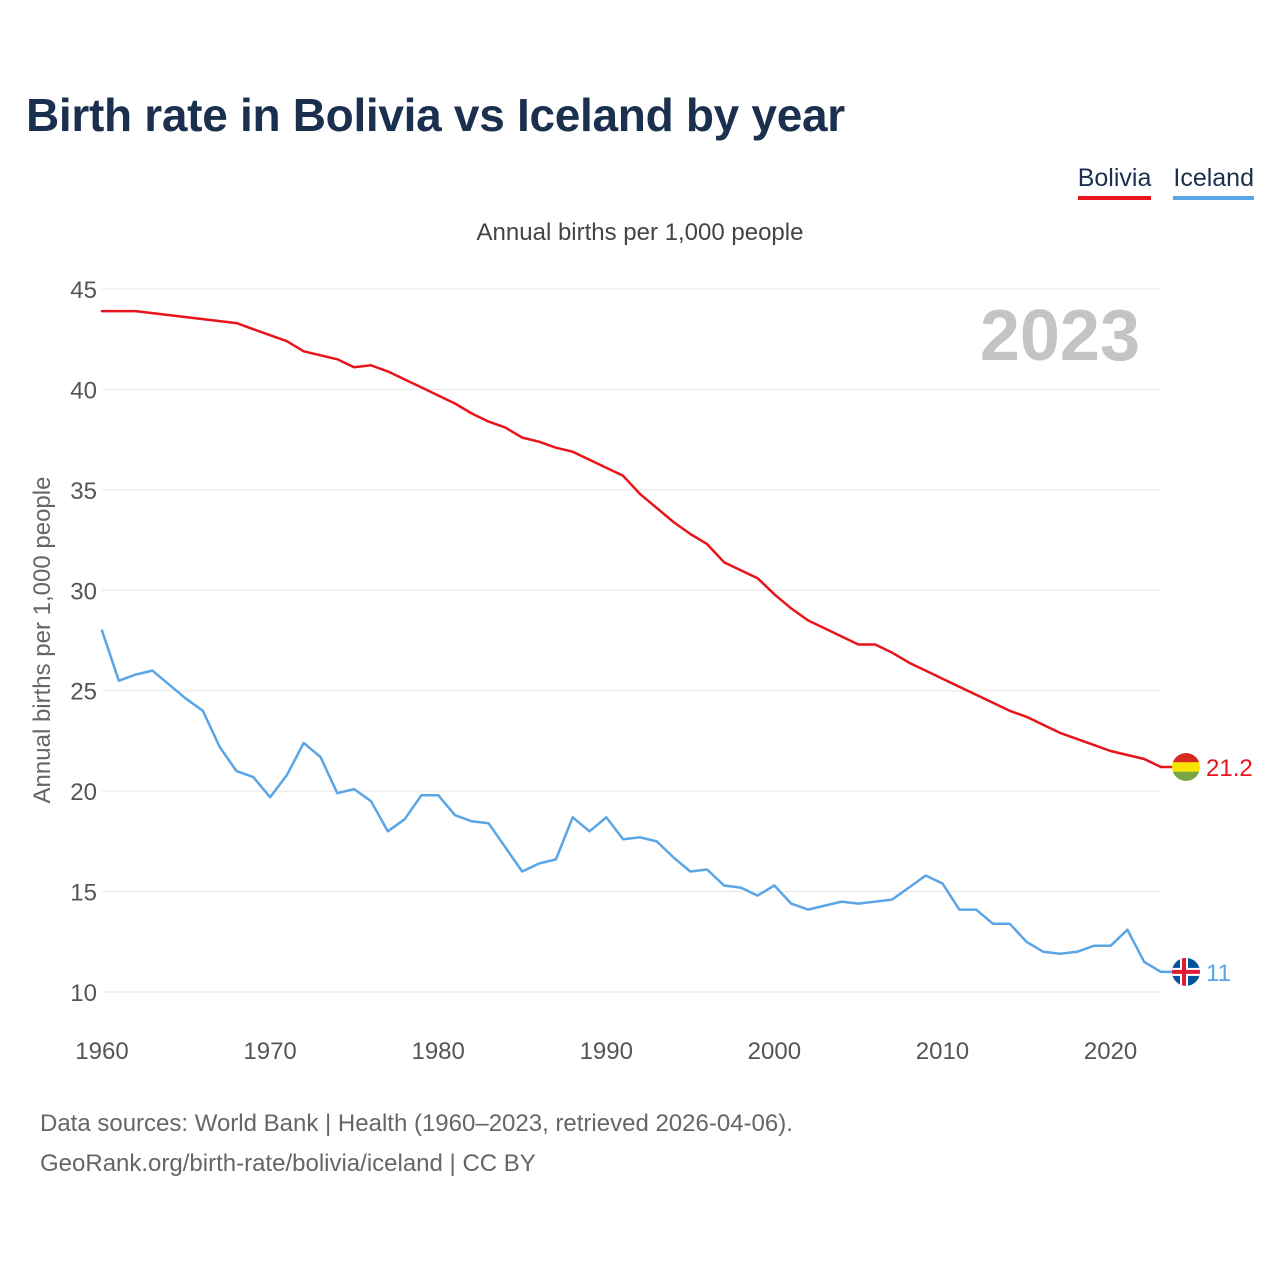  What do you see at coordinates (942, 1051) in the screenshot?
I see `x-tick-label-2010: 2010` at bounding box center [942, 1051].